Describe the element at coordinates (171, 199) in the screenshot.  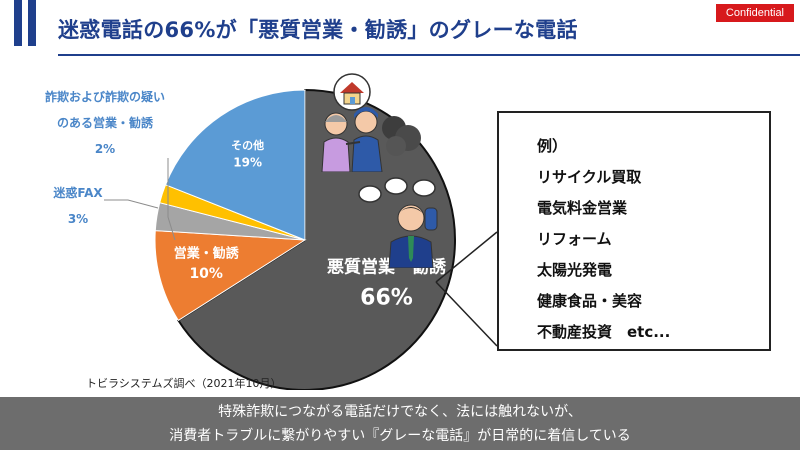
I see `leader-line-fraud` at that location.